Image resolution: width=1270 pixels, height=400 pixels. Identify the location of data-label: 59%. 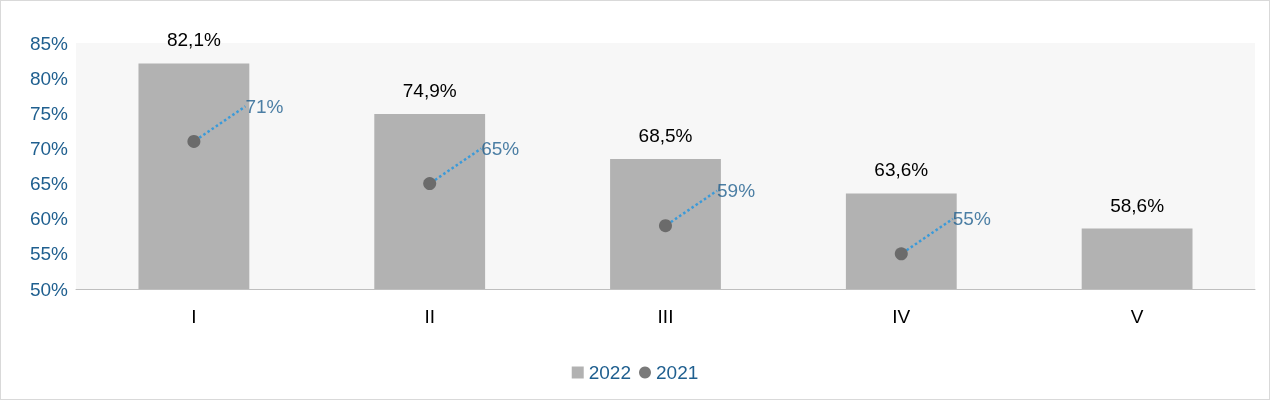
(736, 191).